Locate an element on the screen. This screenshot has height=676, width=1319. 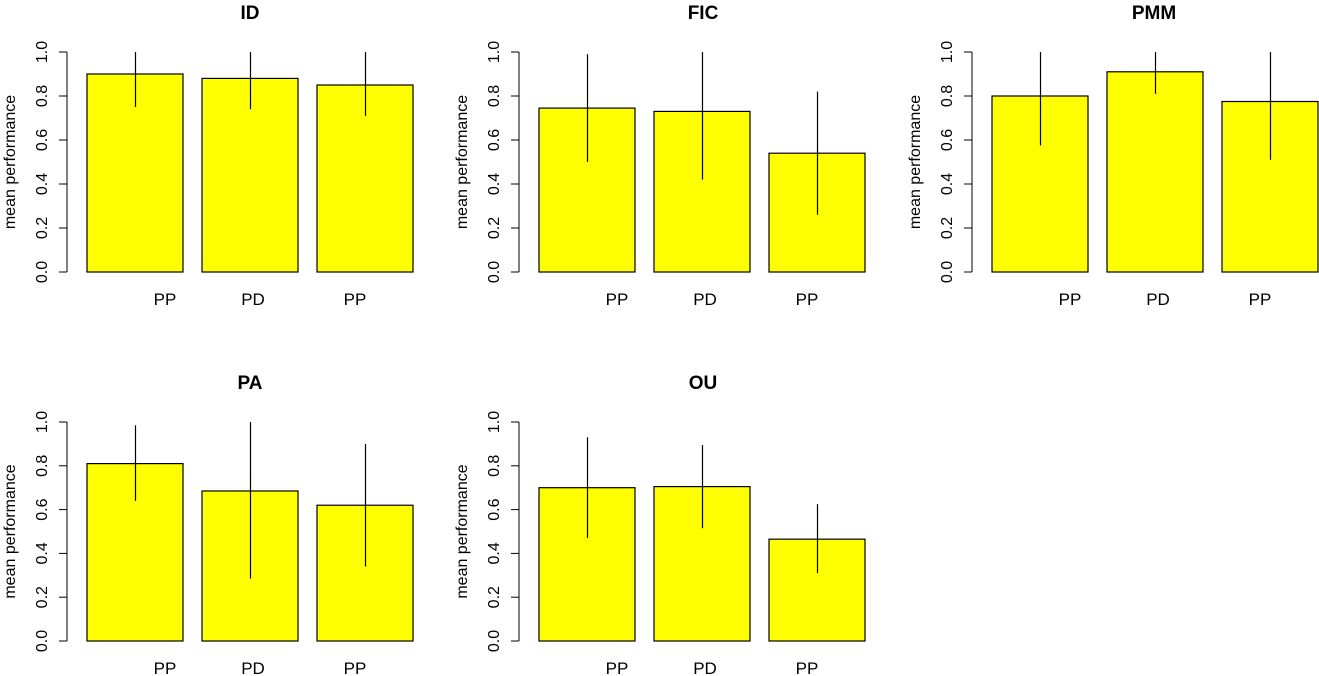
chart-title: FIC is located at coordinates (703, 13).